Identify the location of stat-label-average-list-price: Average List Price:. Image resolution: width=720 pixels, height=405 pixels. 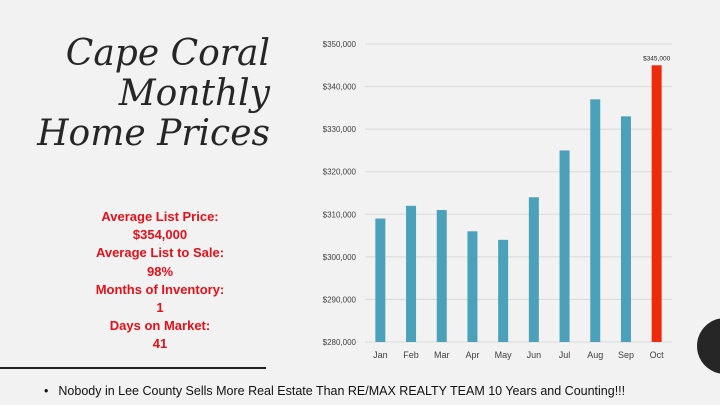
(160, 216).